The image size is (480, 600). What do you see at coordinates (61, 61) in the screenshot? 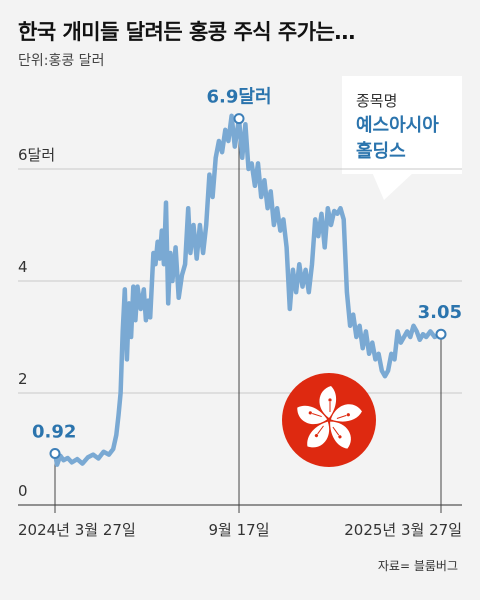
I see `unit-label: 단위:홍콩 달러` at bounding box center [61, 61].